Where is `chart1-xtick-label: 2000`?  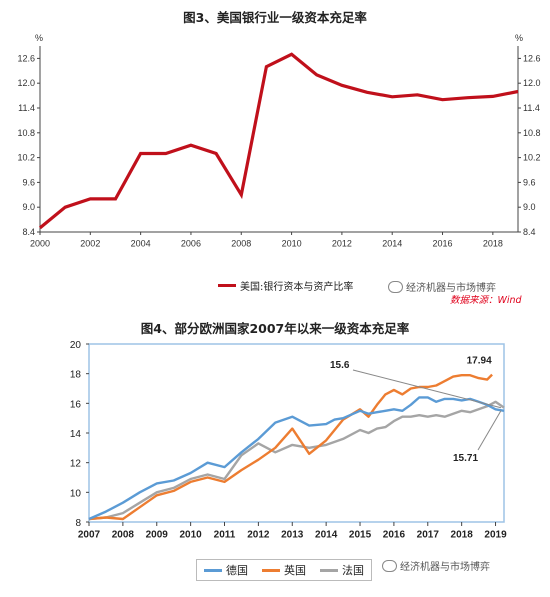 chart1-xtick-label: 2000 is located at coordinates (40, 243).